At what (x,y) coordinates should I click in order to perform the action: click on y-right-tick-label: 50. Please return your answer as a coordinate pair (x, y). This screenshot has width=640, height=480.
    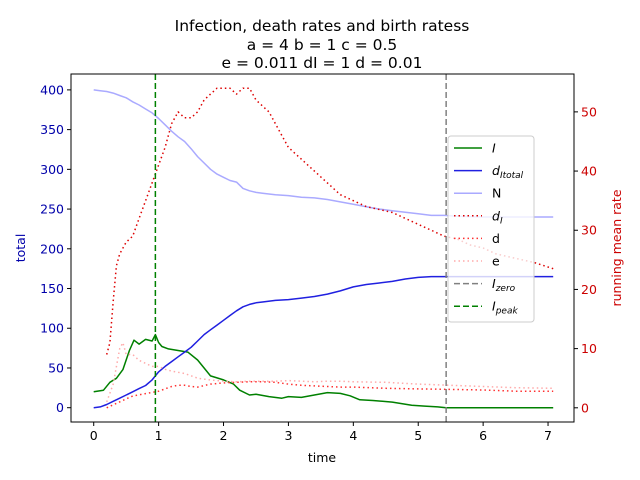
    Looking at the image, I should click on (589, 111).